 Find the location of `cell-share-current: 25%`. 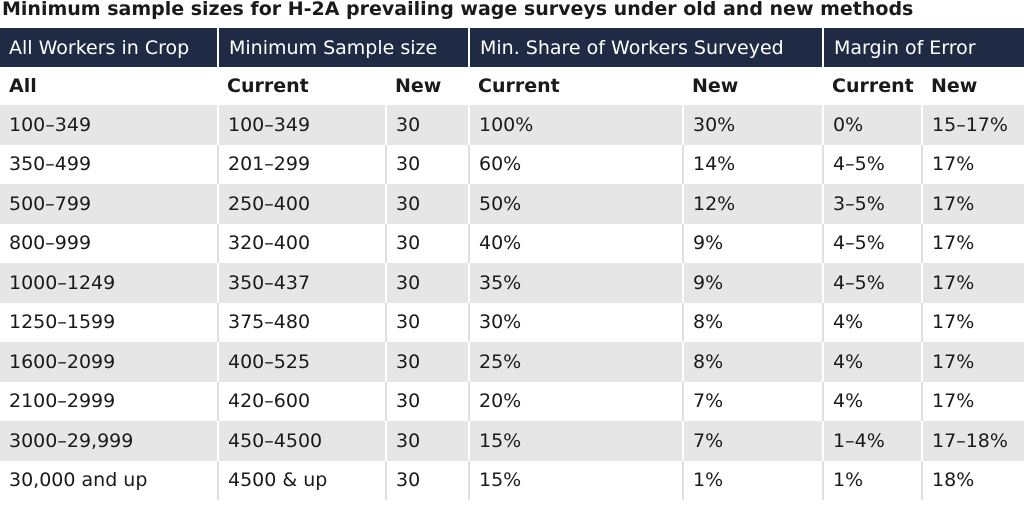

cell-share-current: 25% is located at coordinates (575, 362).